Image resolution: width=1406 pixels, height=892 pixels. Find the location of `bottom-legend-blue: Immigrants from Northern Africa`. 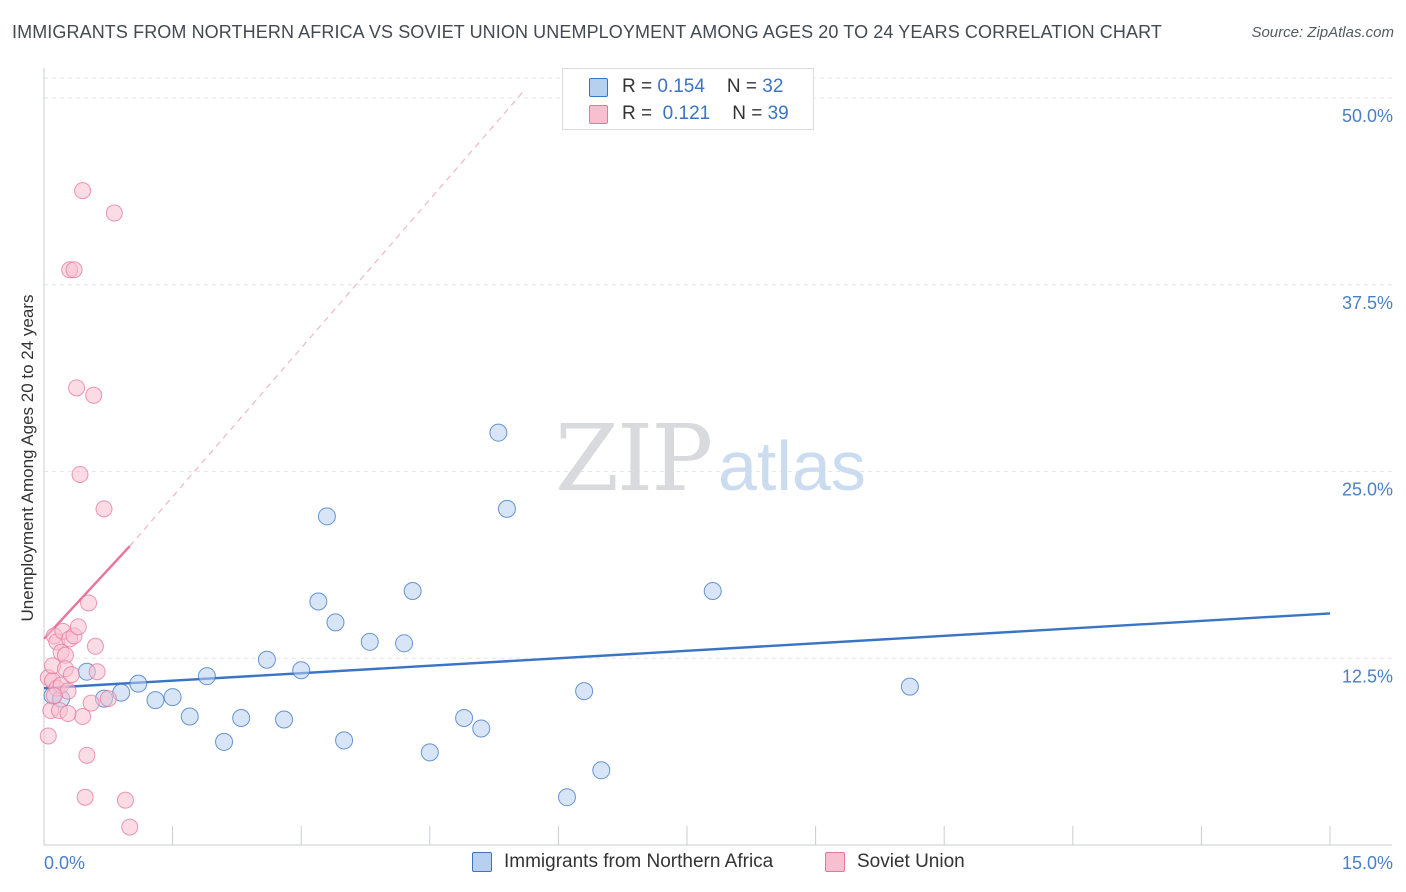

bottom-legend-blue: Immigrants from Northern Africa is located at coordinates (622, 862).